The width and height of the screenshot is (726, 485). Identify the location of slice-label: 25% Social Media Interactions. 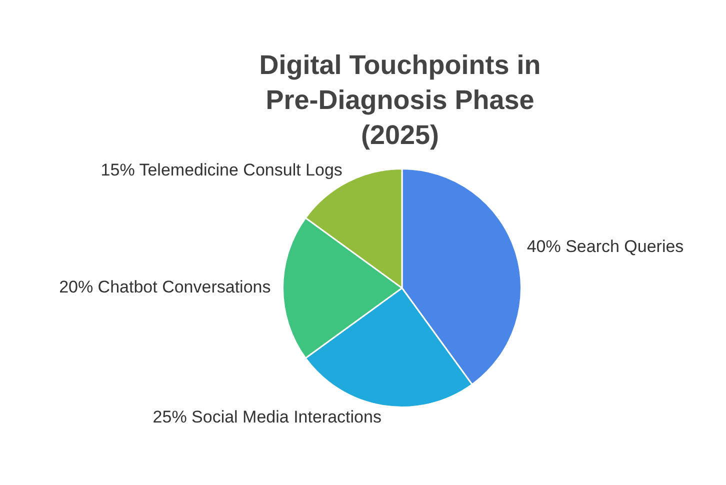
(267, 416).